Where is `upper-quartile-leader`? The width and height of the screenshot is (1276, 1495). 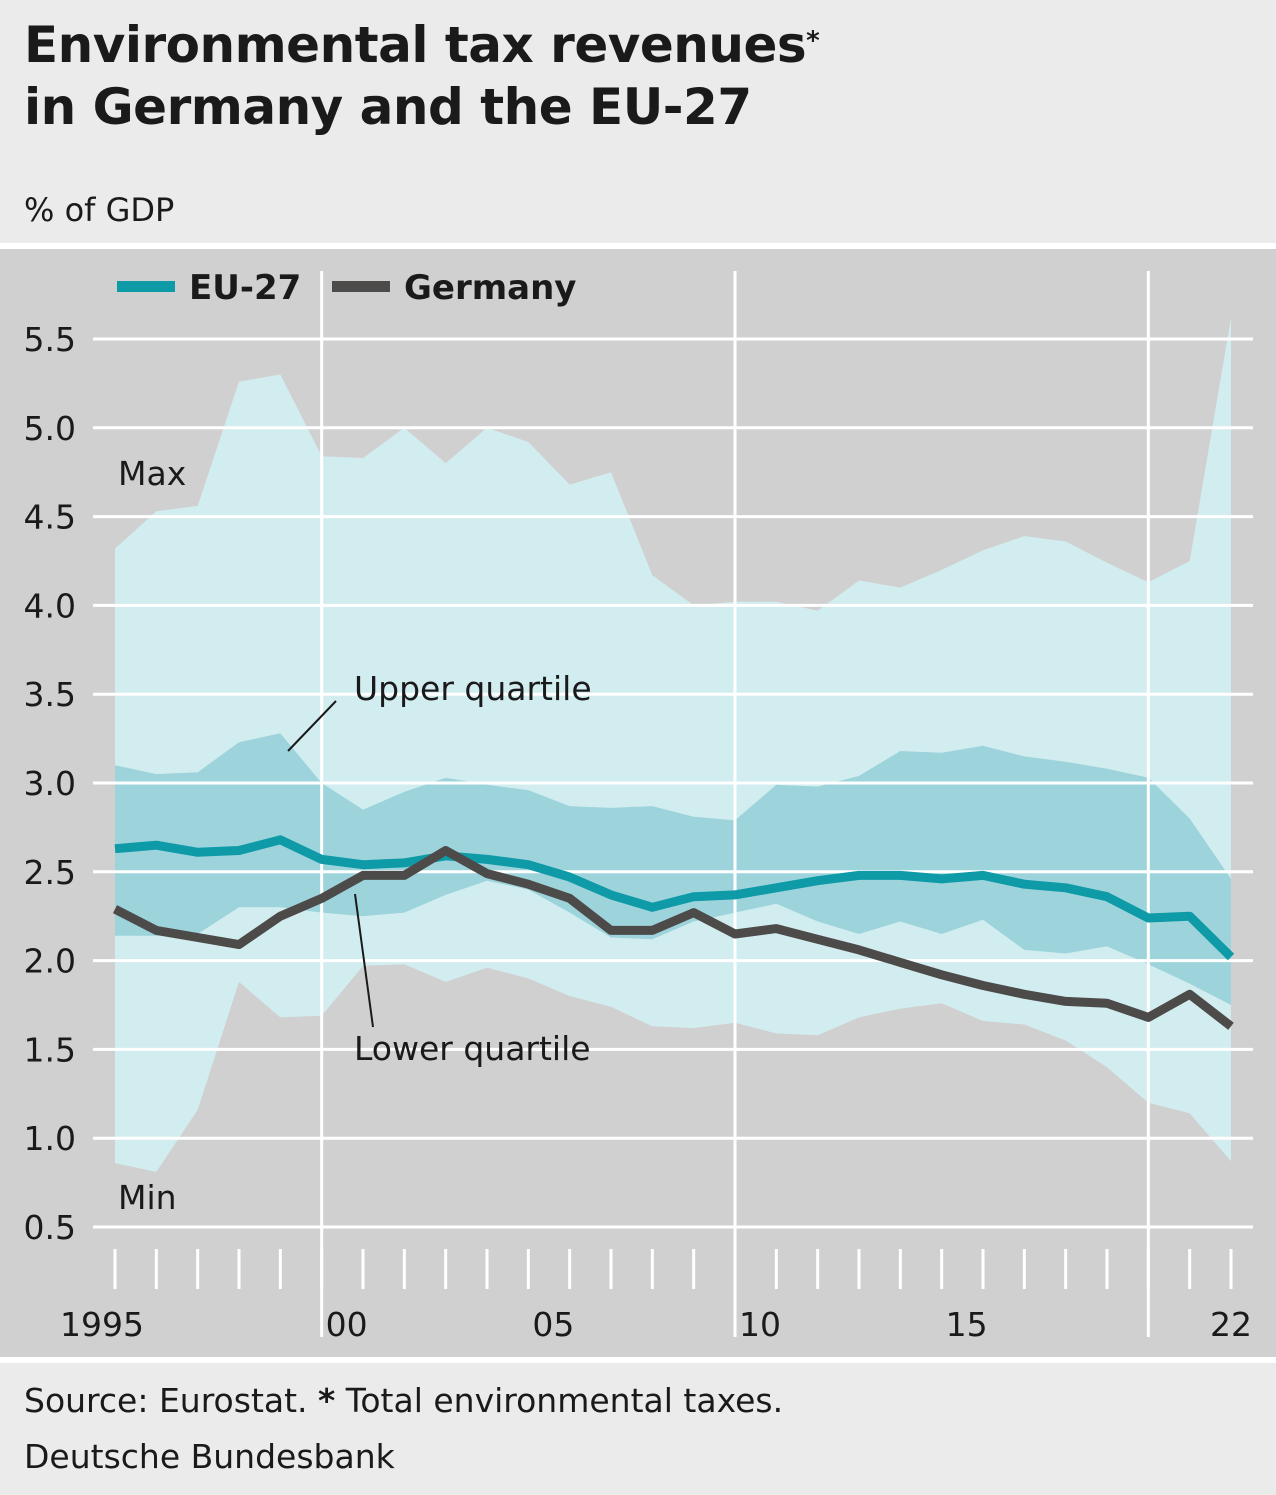
upper-quartile-leader is located at coordinates (312, 726).